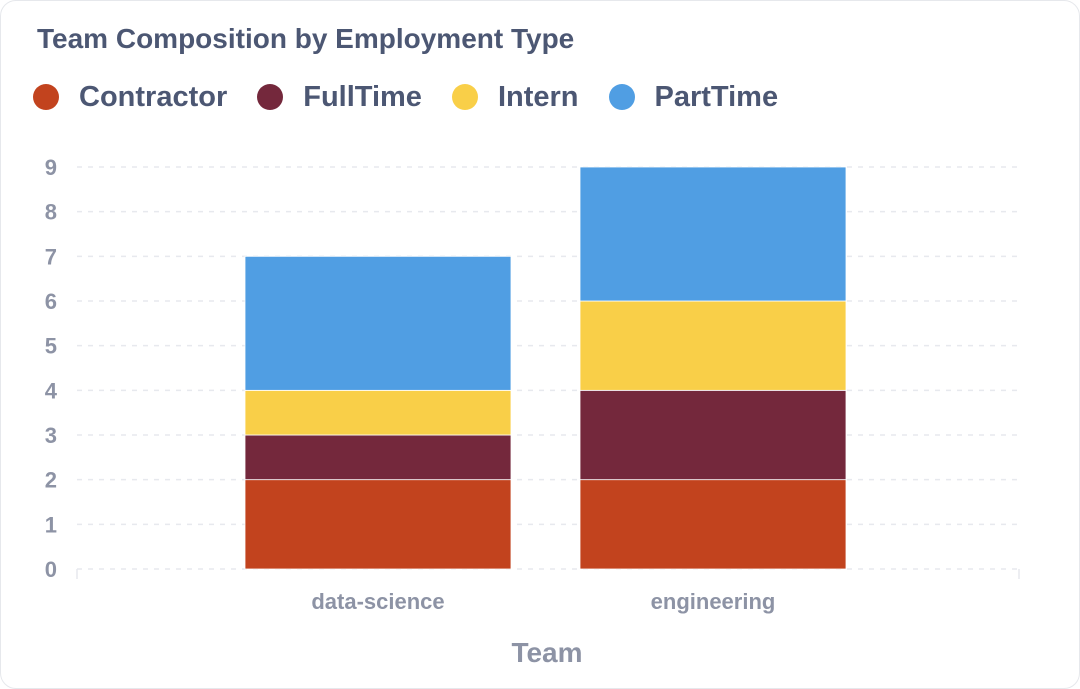 The width and height of the screenshot is (1080, 689). Describe the element at coordinates (51, 569) in the screenshot. I see `y-tick-label: 0` at that location.